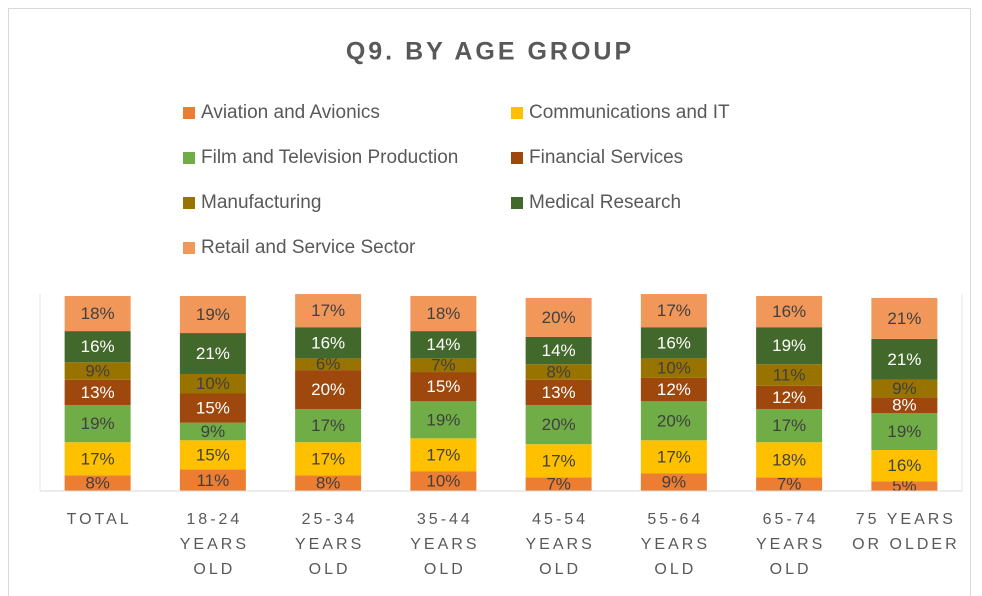  I want to click on x-tick-label: 65-74 YEARS OLD, so click(791, 544).